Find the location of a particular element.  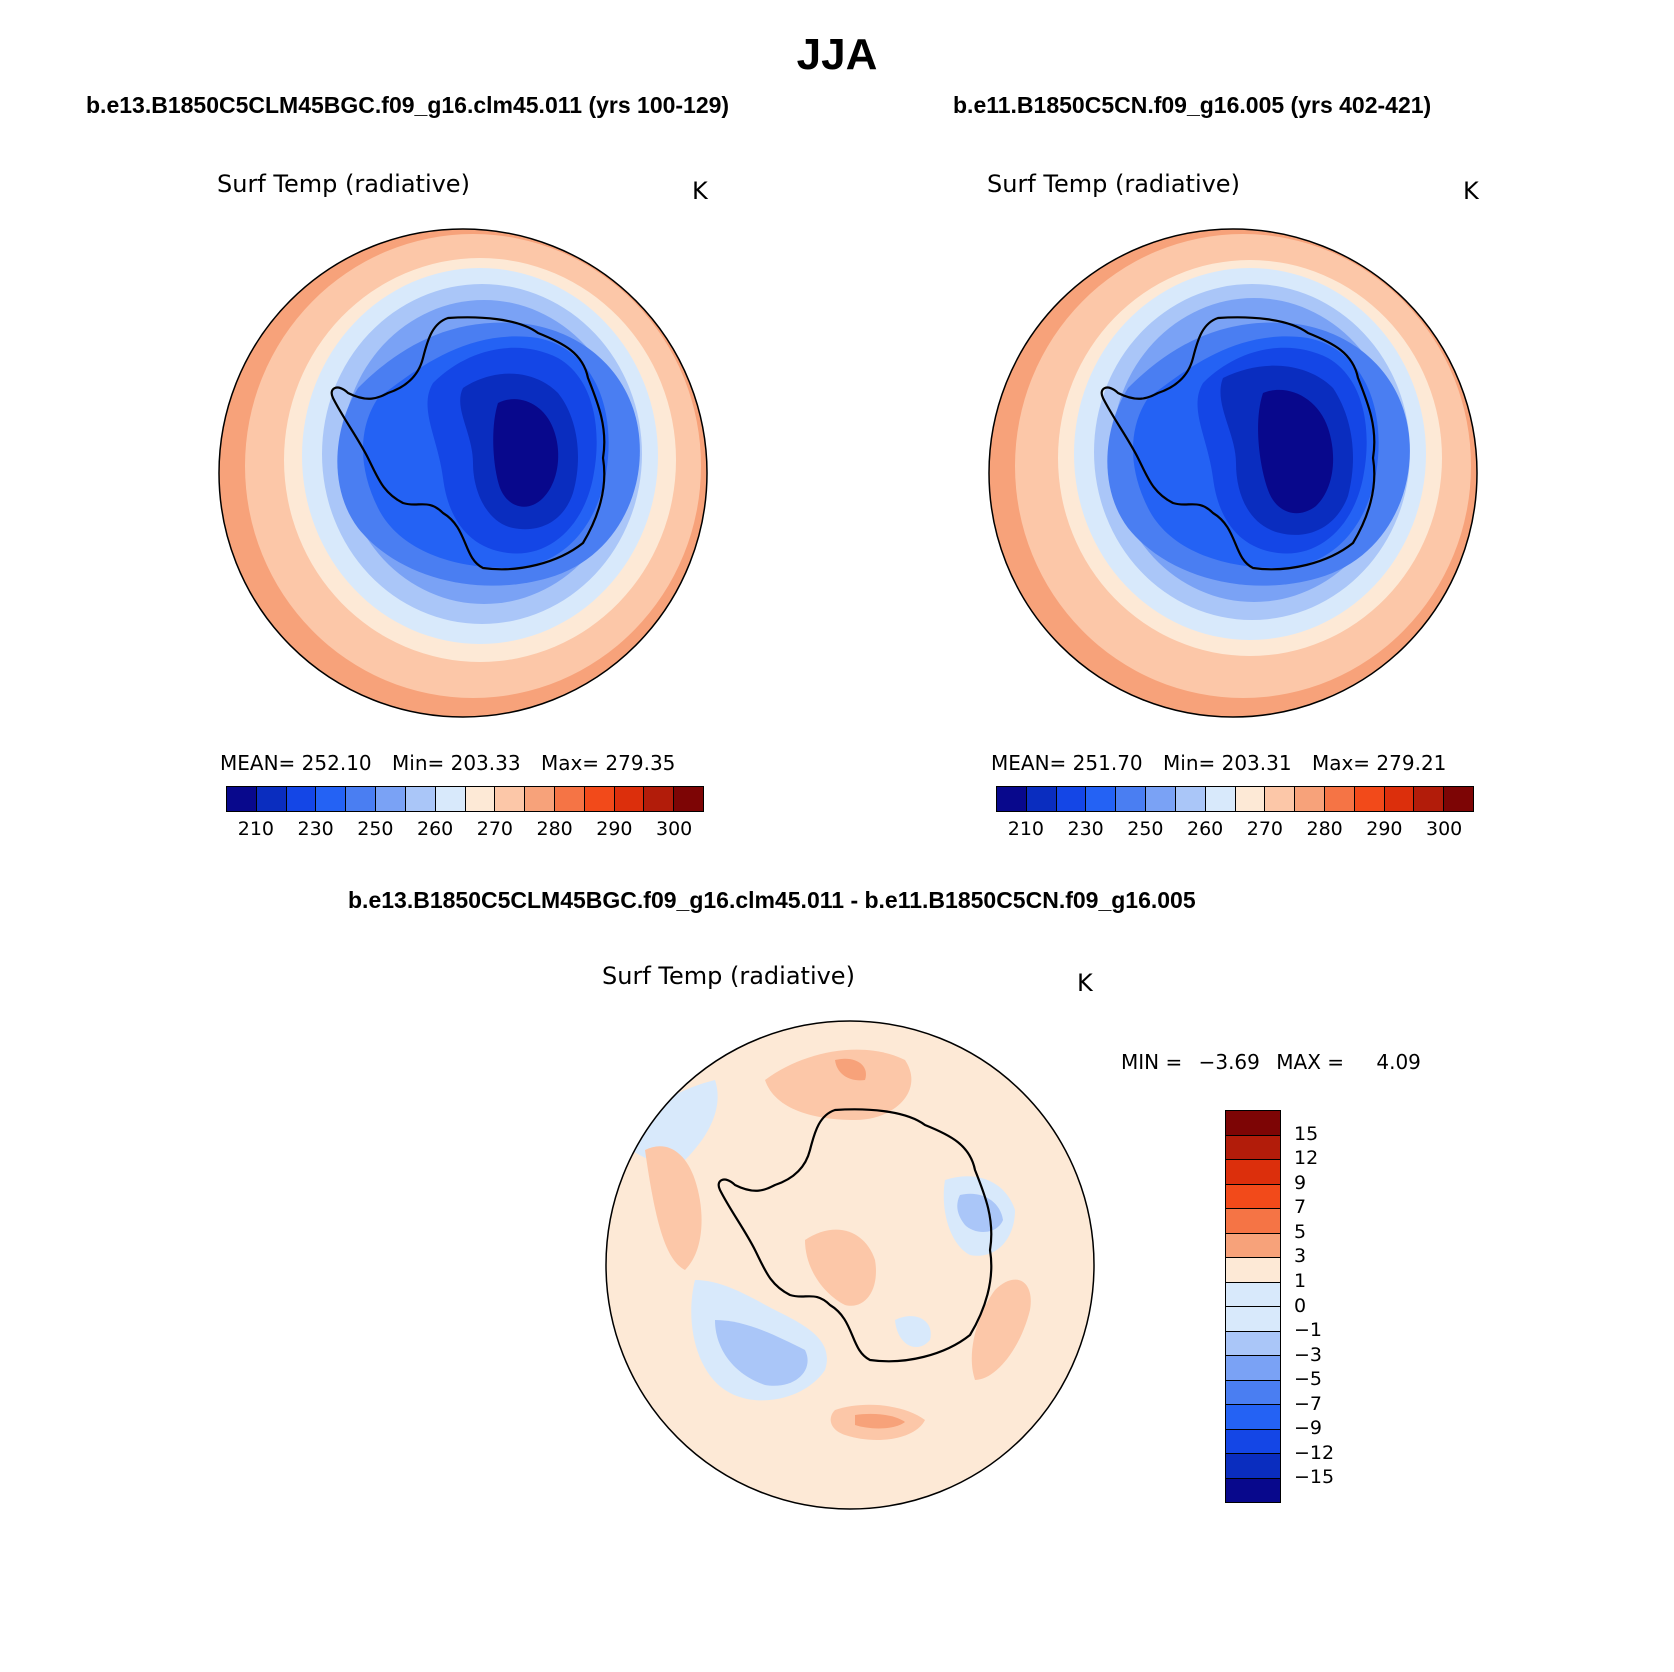

season-title: JJA is located at coordinates (837, 54).